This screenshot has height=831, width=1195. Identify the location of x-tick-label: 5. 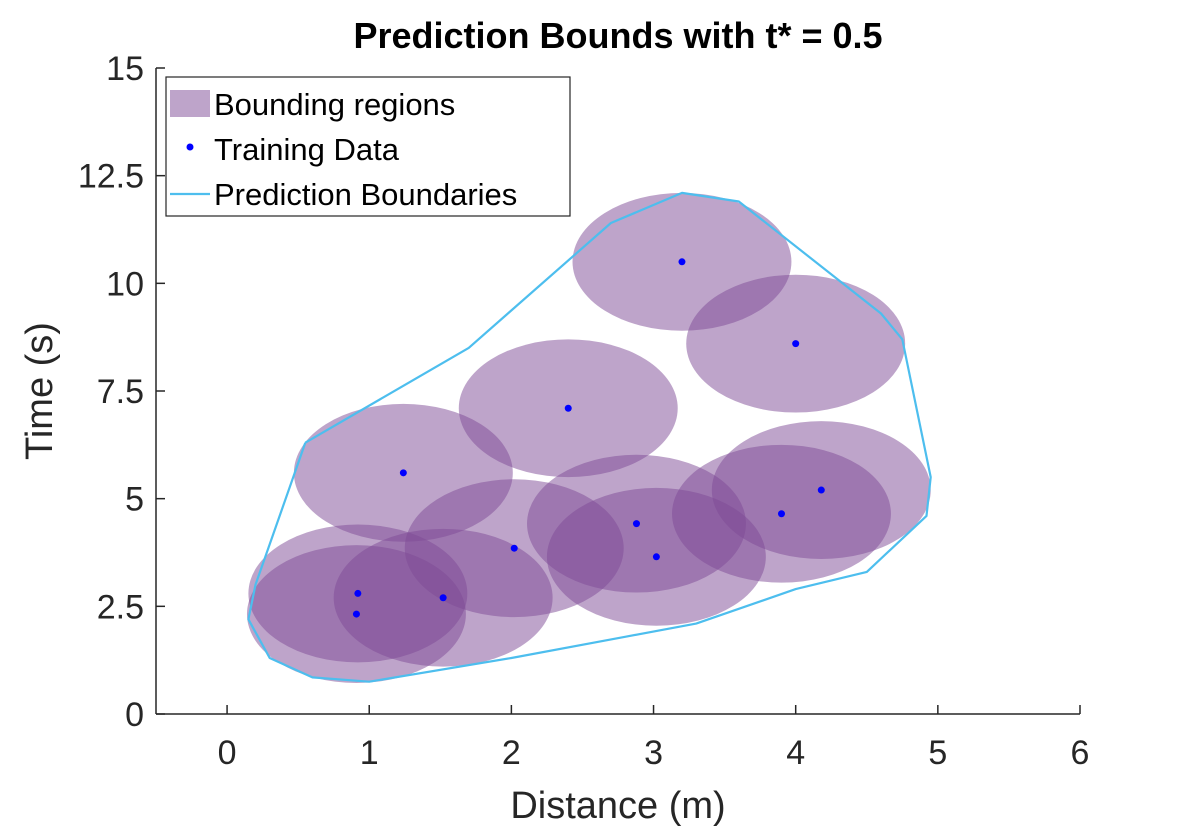
(937, 753).